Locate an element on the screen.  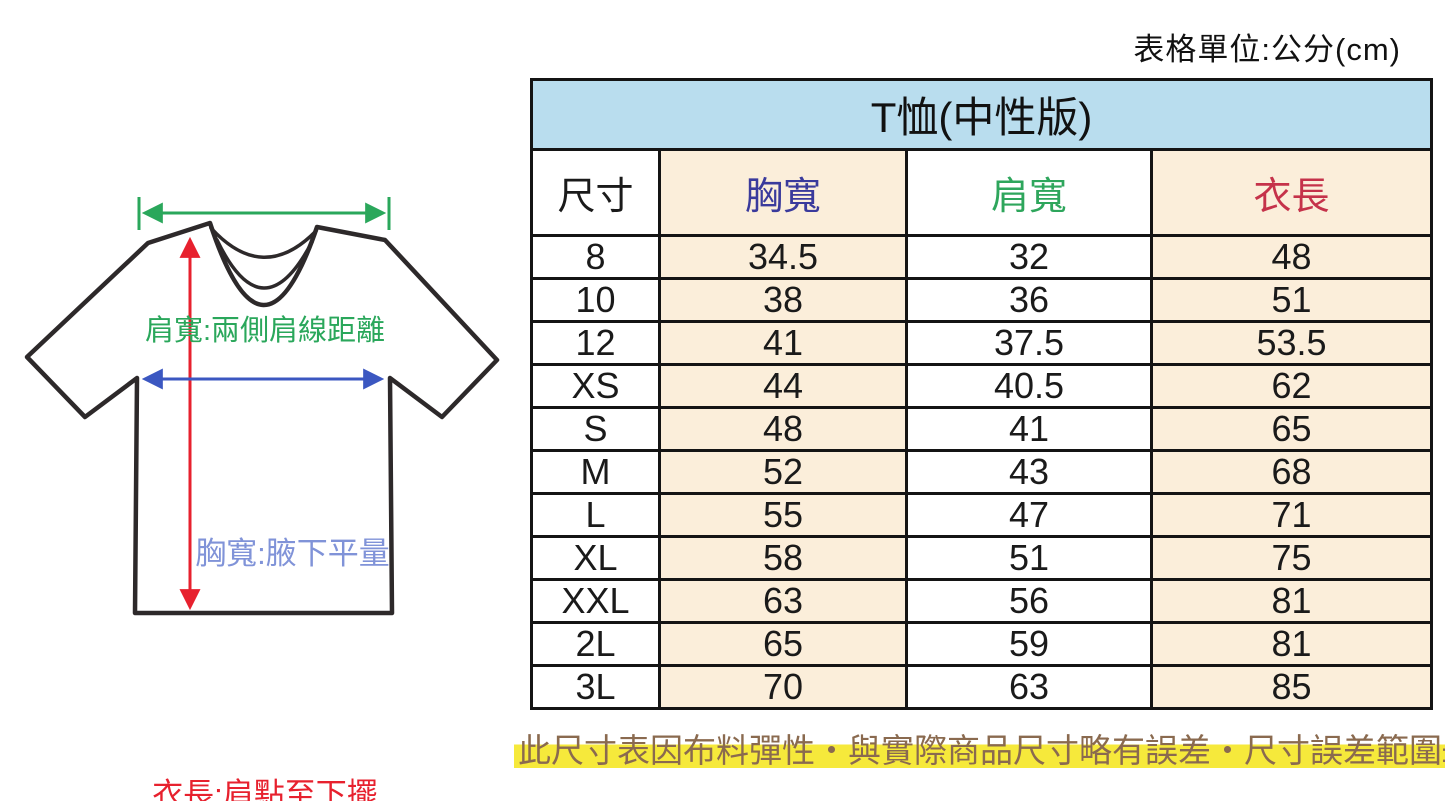
table-title-row: T恤(中性版) is located at coordinates (981, 114).